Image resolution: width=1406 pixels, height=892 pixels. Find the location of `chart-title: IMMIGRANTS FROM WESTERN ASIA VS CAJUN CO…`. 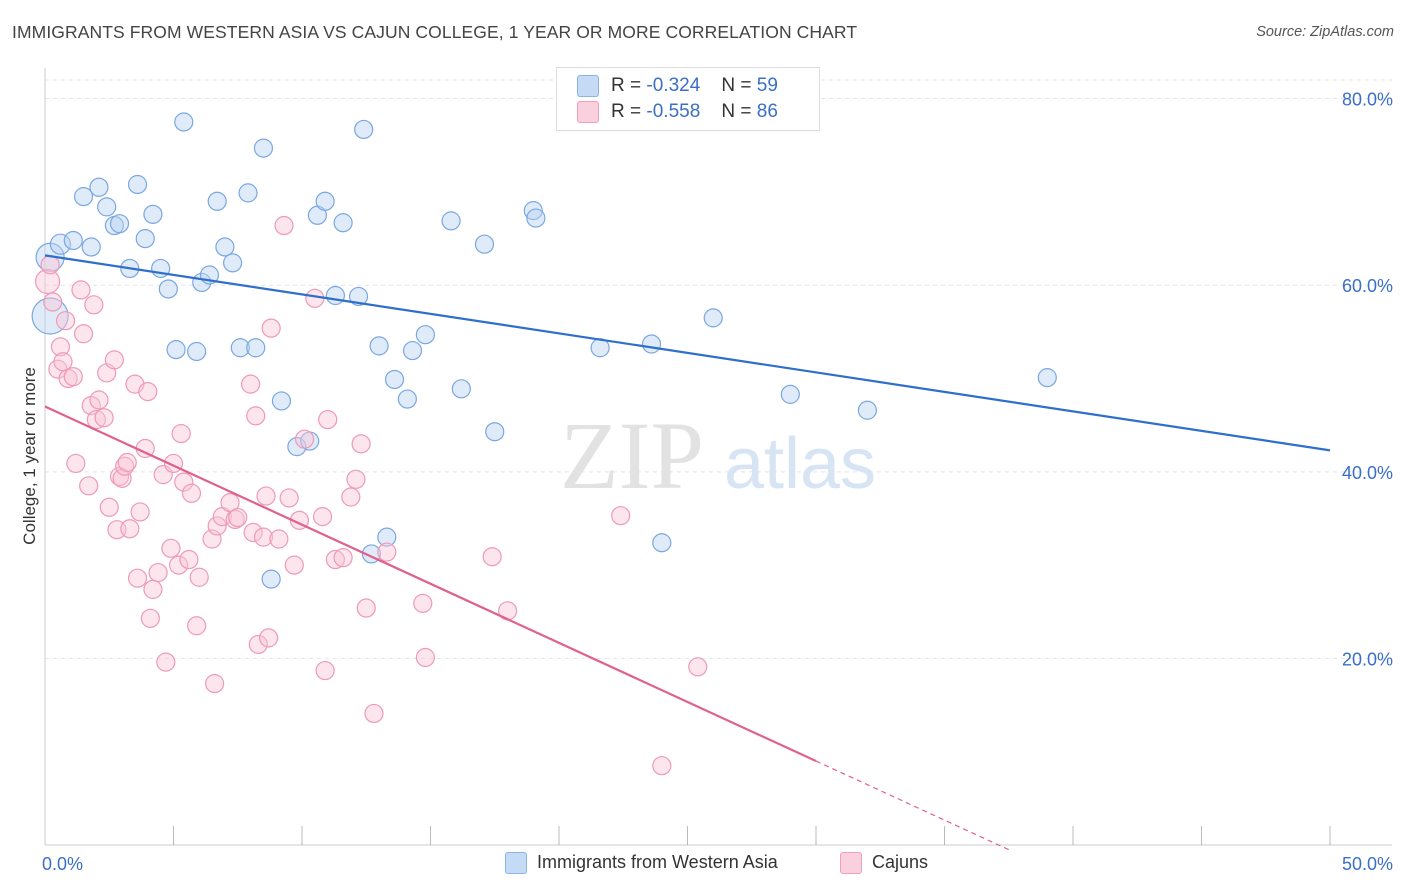

chart-title: IMMIGRANTS FROM WESTERN ASIA VS CAJUN CO… is located at coordinates (435, 32).